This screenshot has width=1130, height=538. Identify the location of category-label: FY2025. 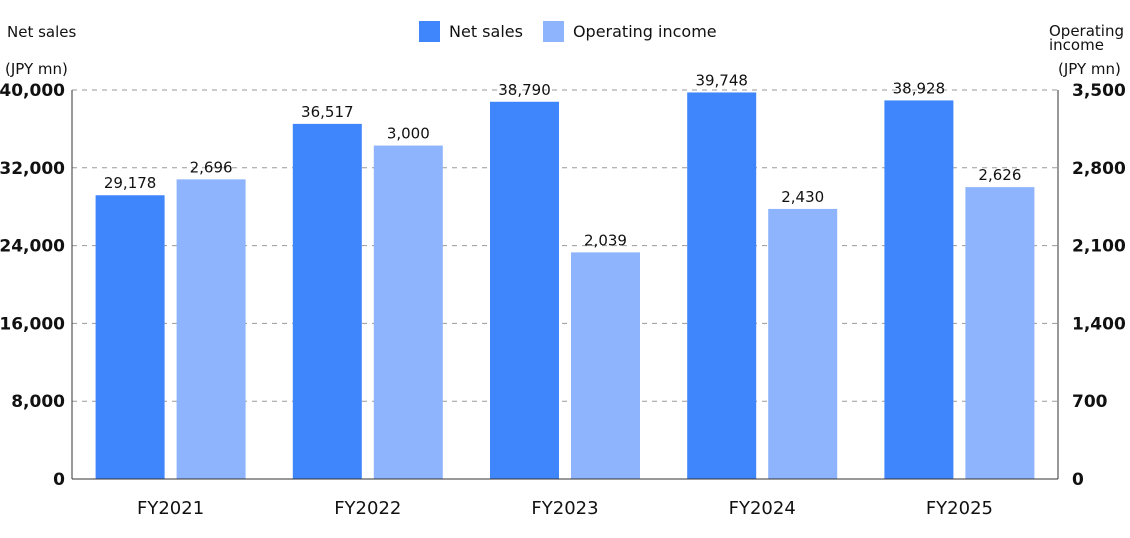
(959, 508).